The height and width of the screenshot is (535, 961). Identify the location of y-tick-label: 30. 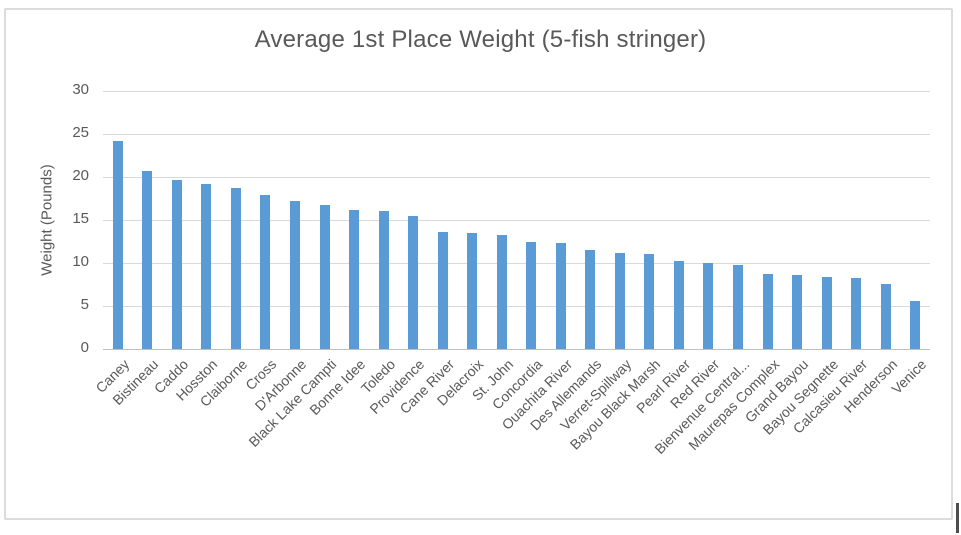
(80, 89).